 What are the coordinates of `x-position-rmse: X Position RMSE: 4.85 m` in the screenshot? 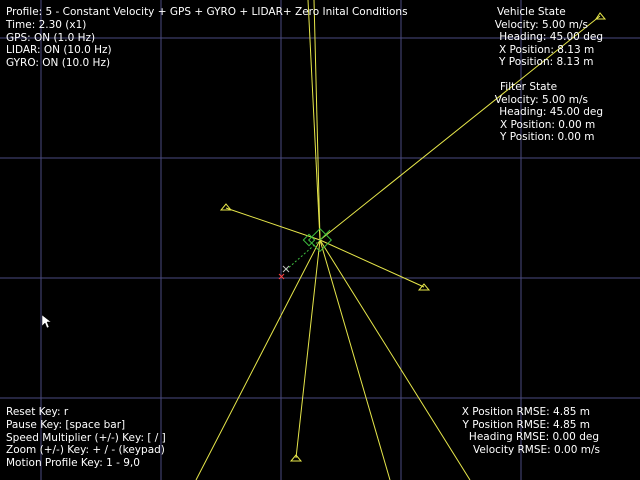 It's located at (525, 412).